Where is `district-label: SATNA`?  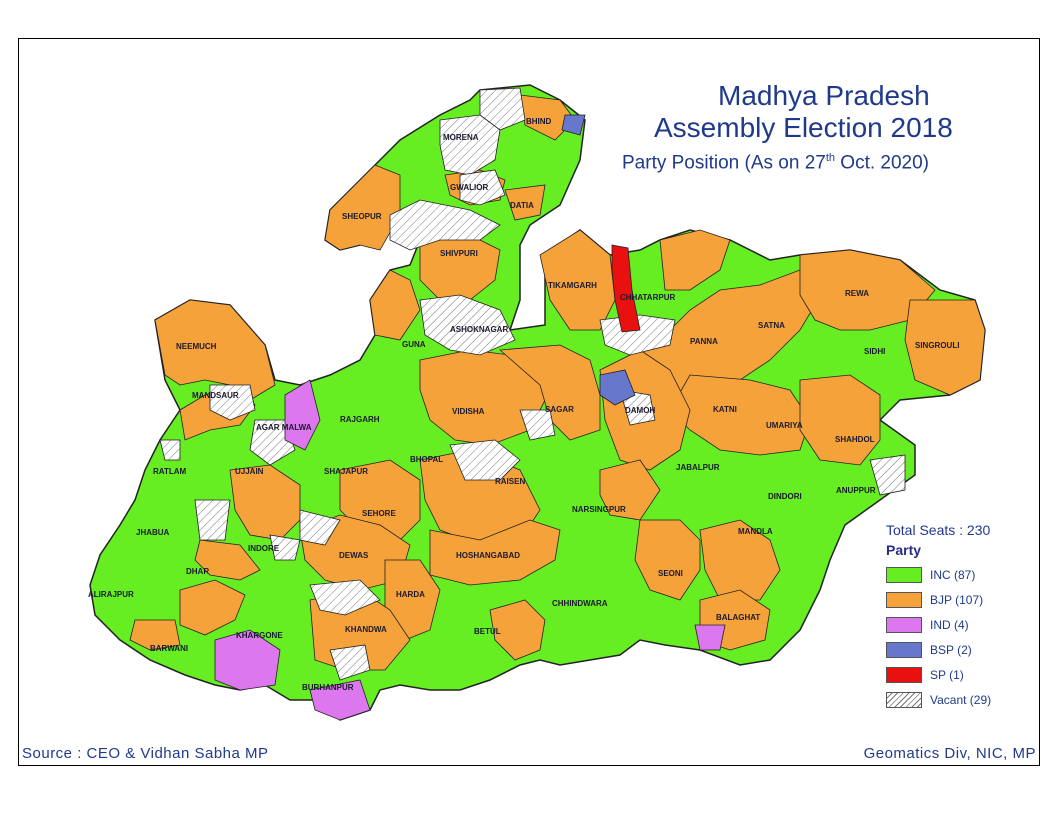 district-label: SATNA is located at coordinates (771, 325).